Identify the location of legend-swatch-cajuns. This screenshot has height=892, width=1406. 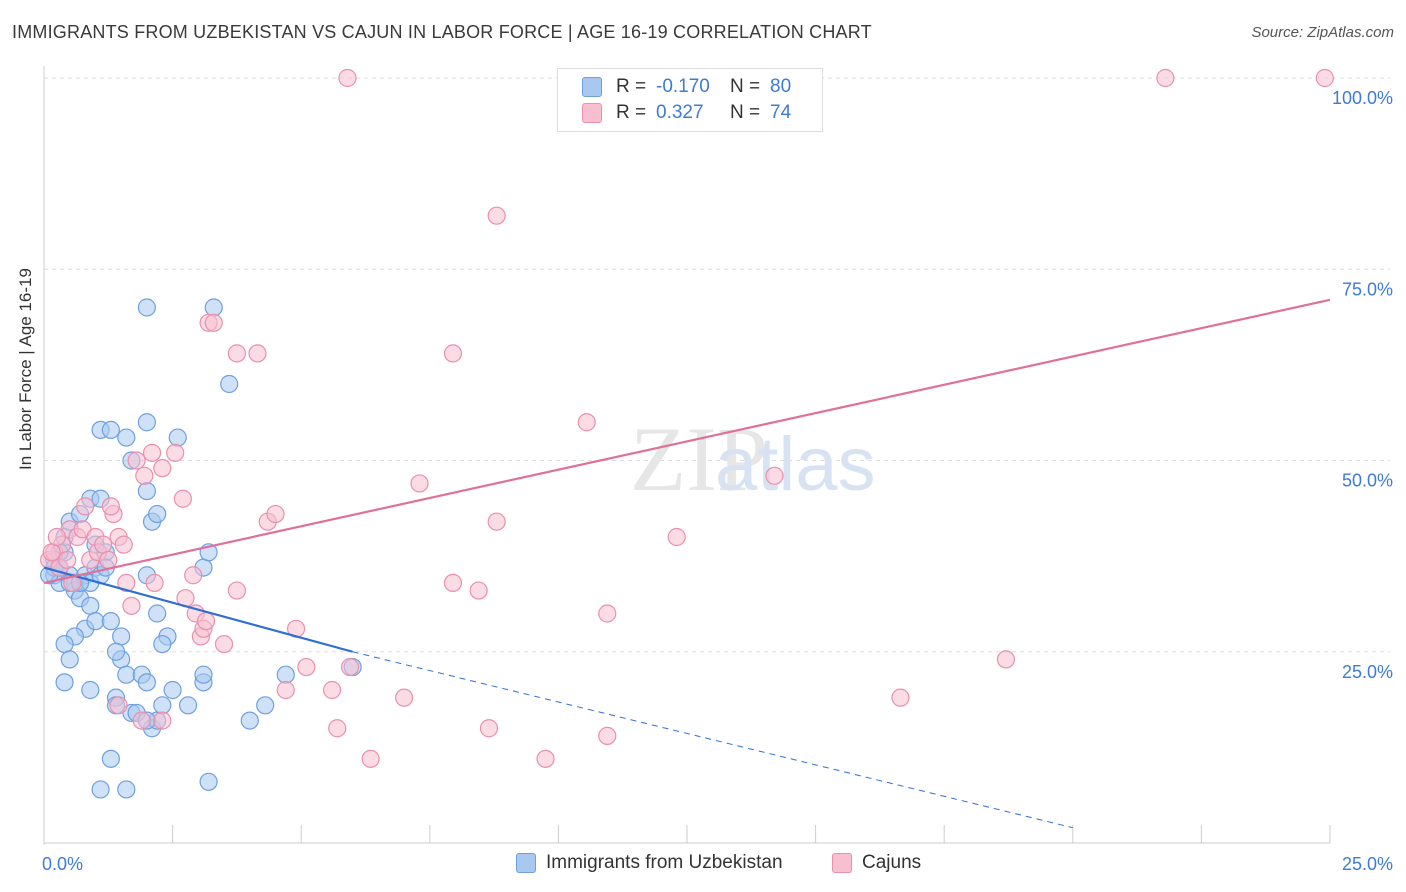
(592, 113).